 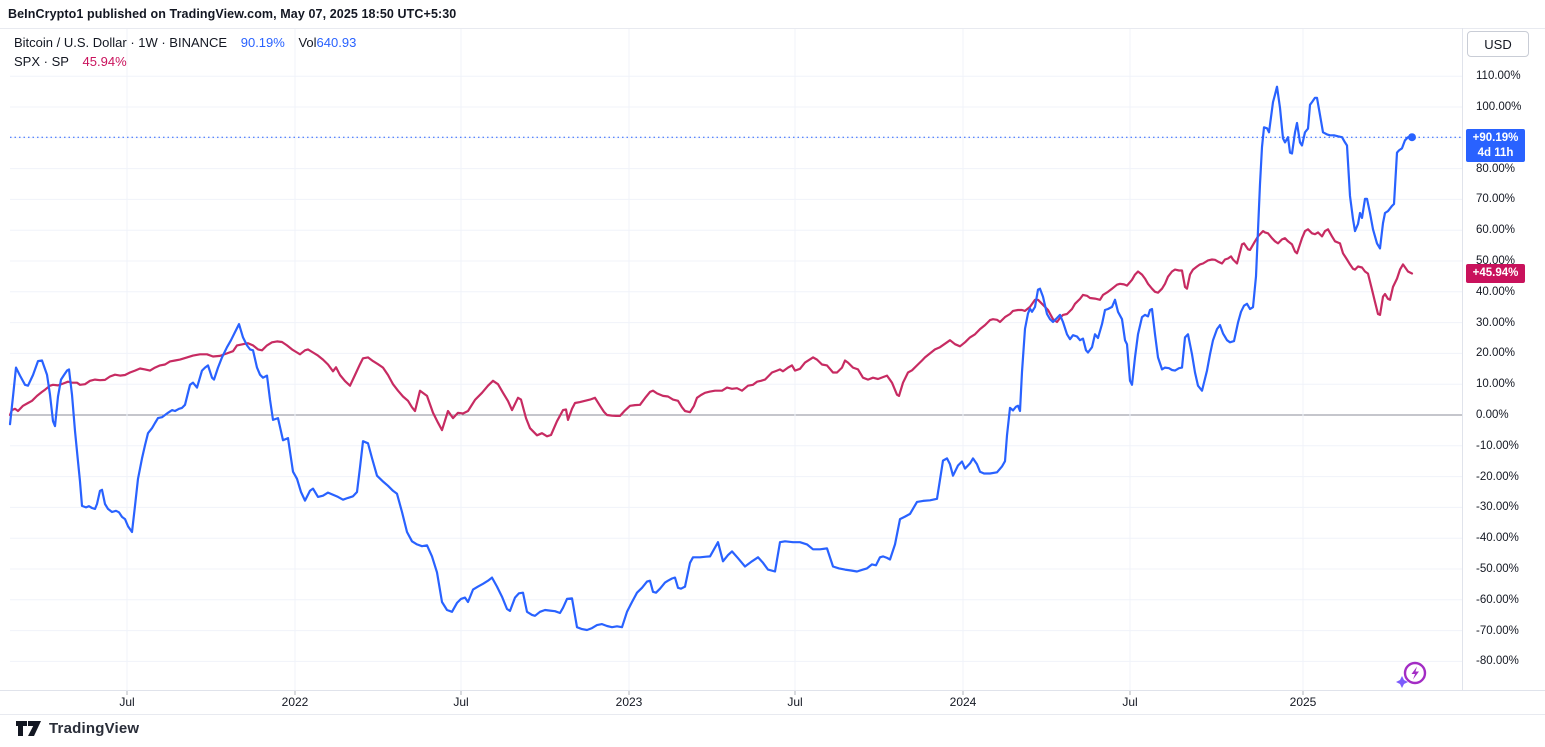 I want to click on currency-toggle-button: USD, so click(x=1498, y=44).